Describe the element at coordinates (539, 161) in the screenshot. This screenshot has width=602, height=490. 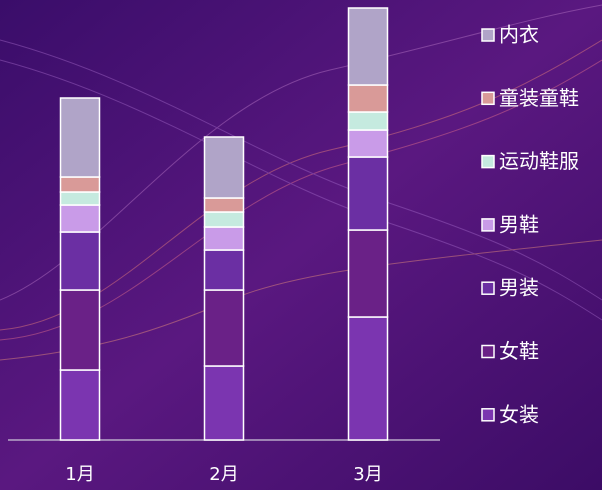
I see `legend-label: 运动鞋服` at that location.